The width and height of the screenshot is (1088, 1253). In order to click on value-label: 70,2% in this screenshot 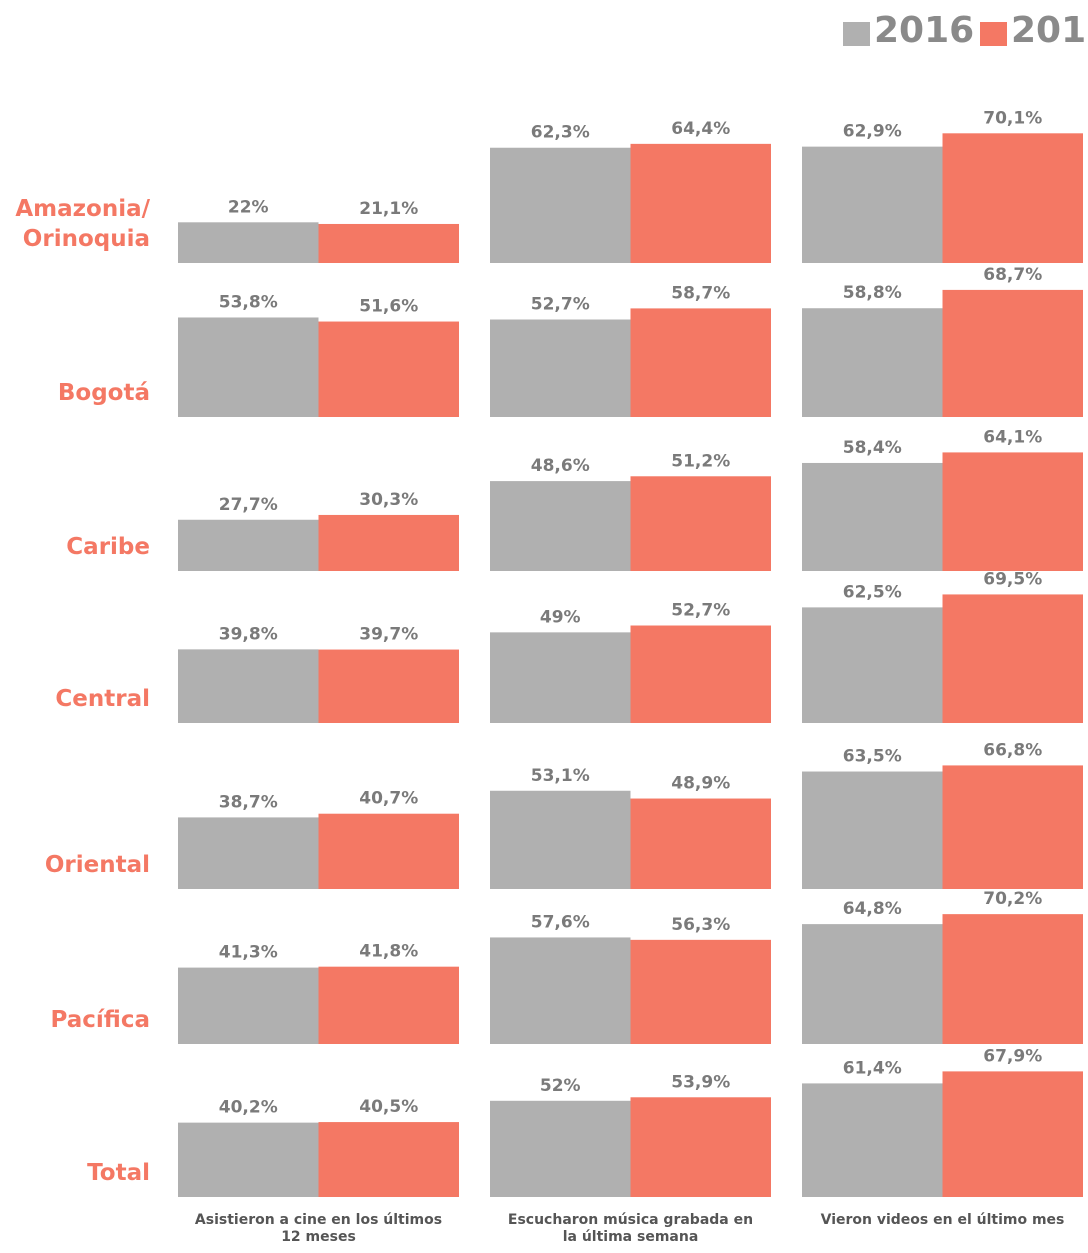, I will do `click(1012, 899)`.